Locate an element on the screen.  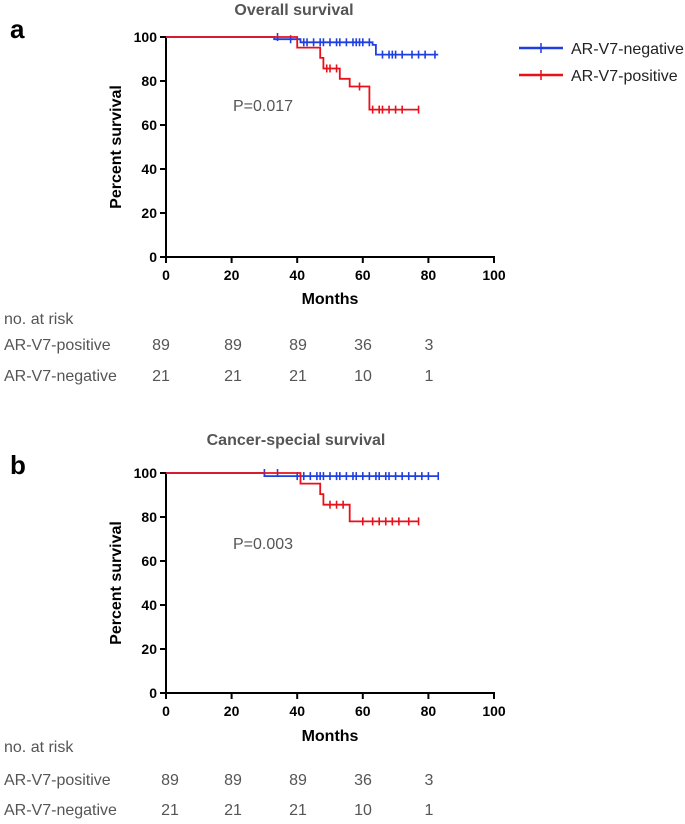
panel-a-x-tick-label: 0 is located at coordinates (166, 275).